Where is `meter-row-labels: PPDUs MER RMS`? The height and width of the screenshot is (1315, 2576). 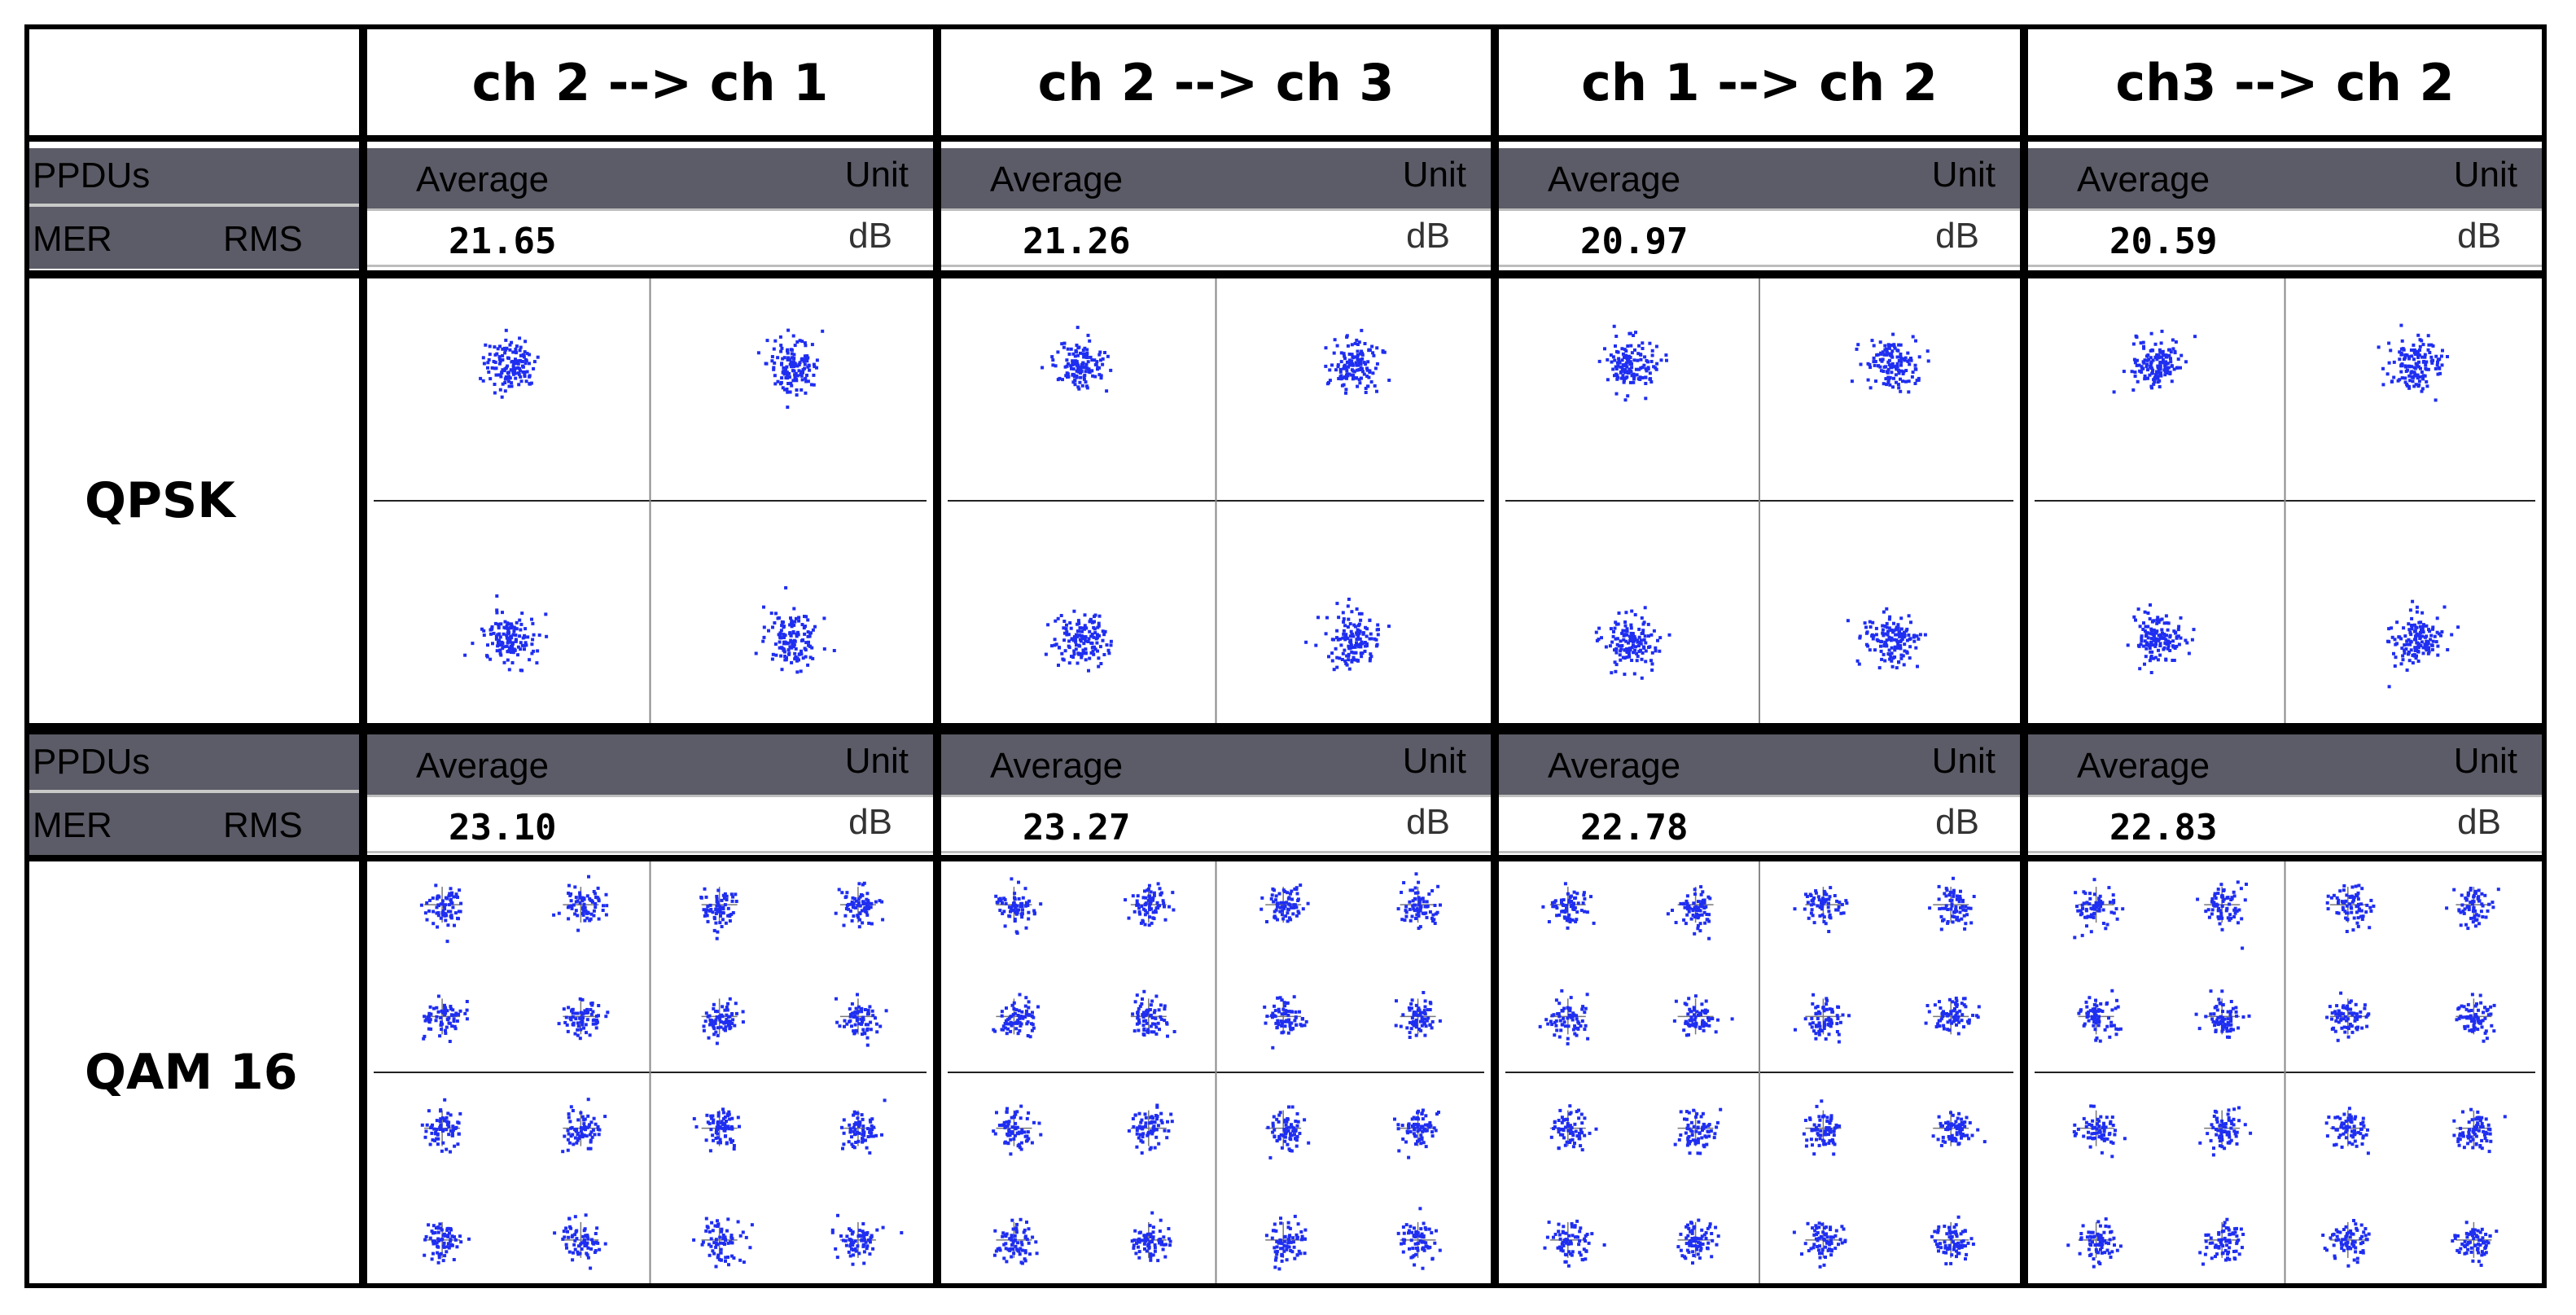
meter-row-labels: PPDUs MER RMS is located at coordinates (194, 794).